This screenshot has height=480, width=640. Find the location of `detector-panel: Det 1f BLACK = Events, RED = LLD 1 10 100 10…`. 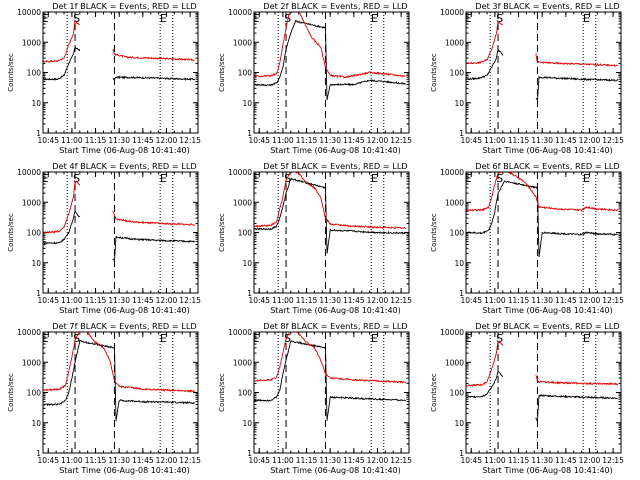

detector-panel: Det 1f BLACK = Events, RED = LLD 1 10 100 10… is located at coordinates (104, 78).